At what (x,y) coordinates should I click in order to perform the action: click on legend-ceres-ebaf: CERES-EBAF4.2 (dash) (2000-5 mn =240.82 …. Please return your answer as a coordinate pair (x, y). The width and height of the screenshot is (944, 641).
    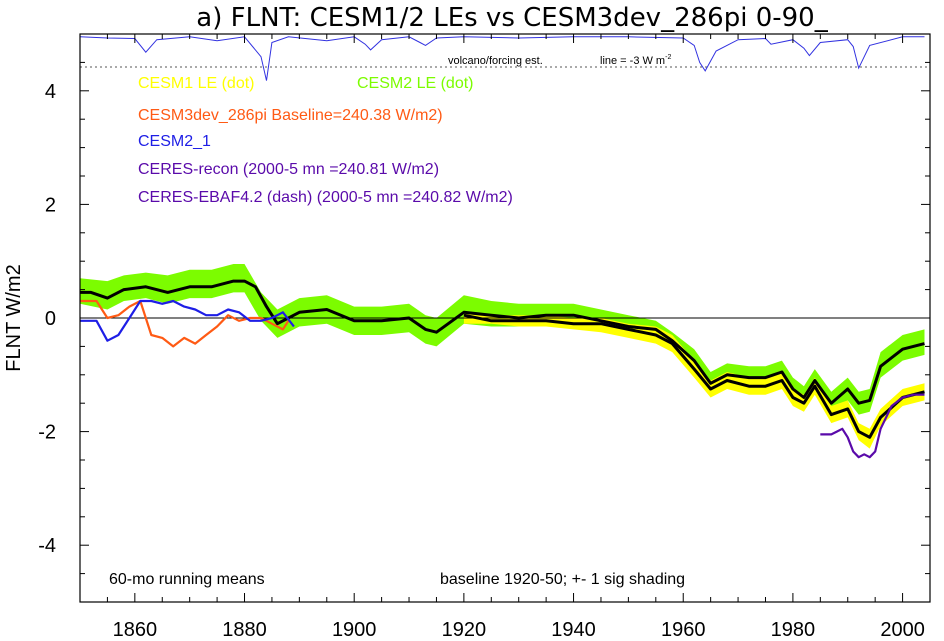
    Looking at the image, I should click on (325, 197).